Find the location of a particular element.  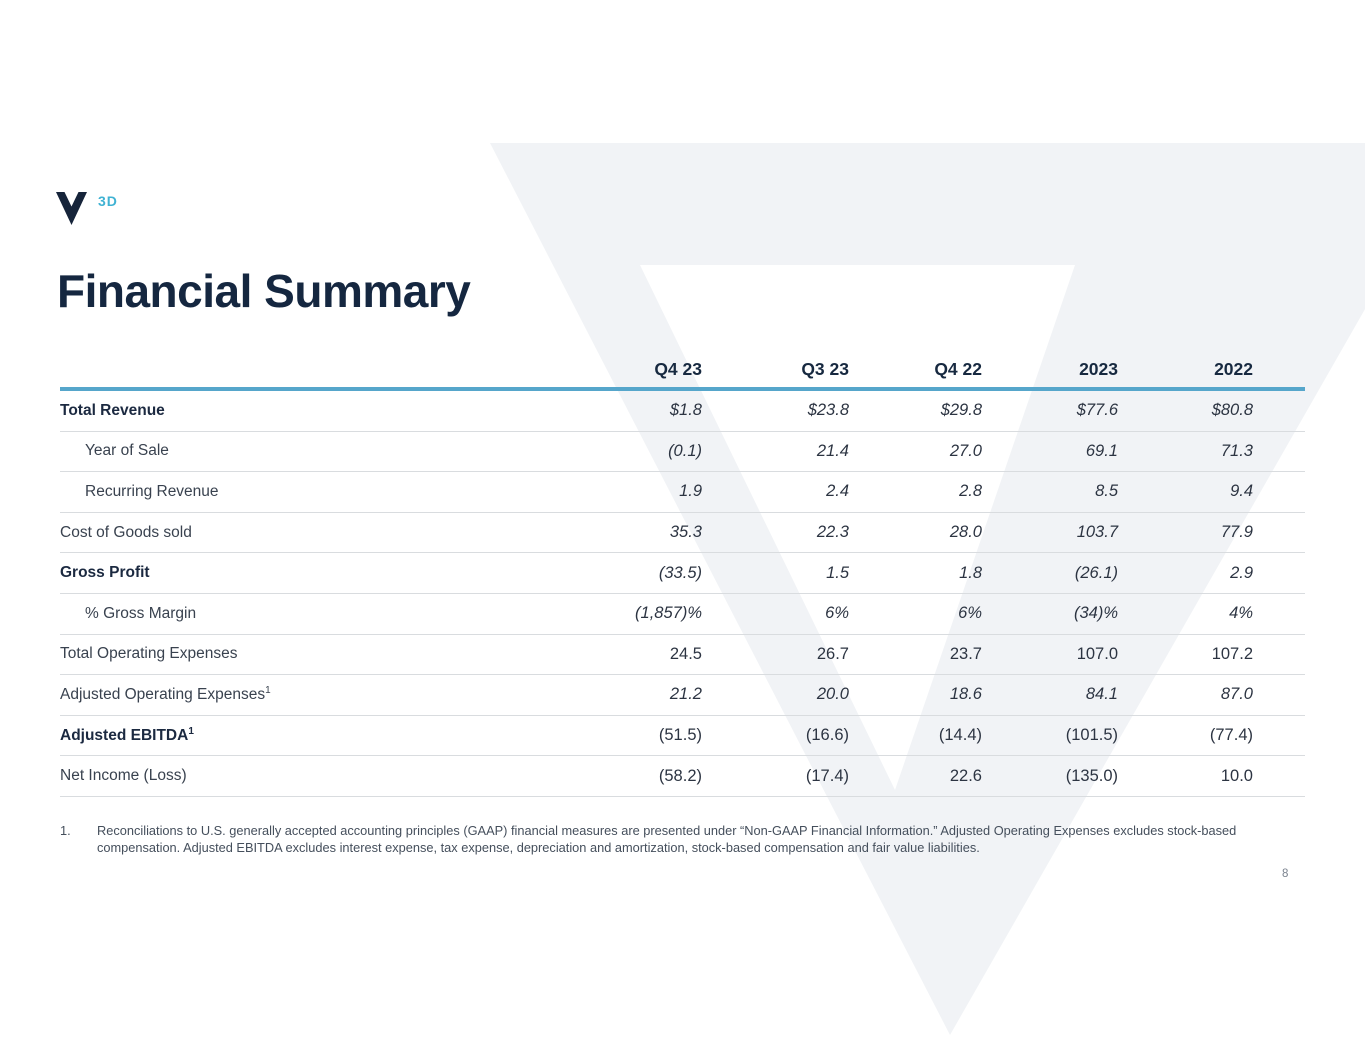

footnote-marker: 1. is located at coordinates (65, 830).